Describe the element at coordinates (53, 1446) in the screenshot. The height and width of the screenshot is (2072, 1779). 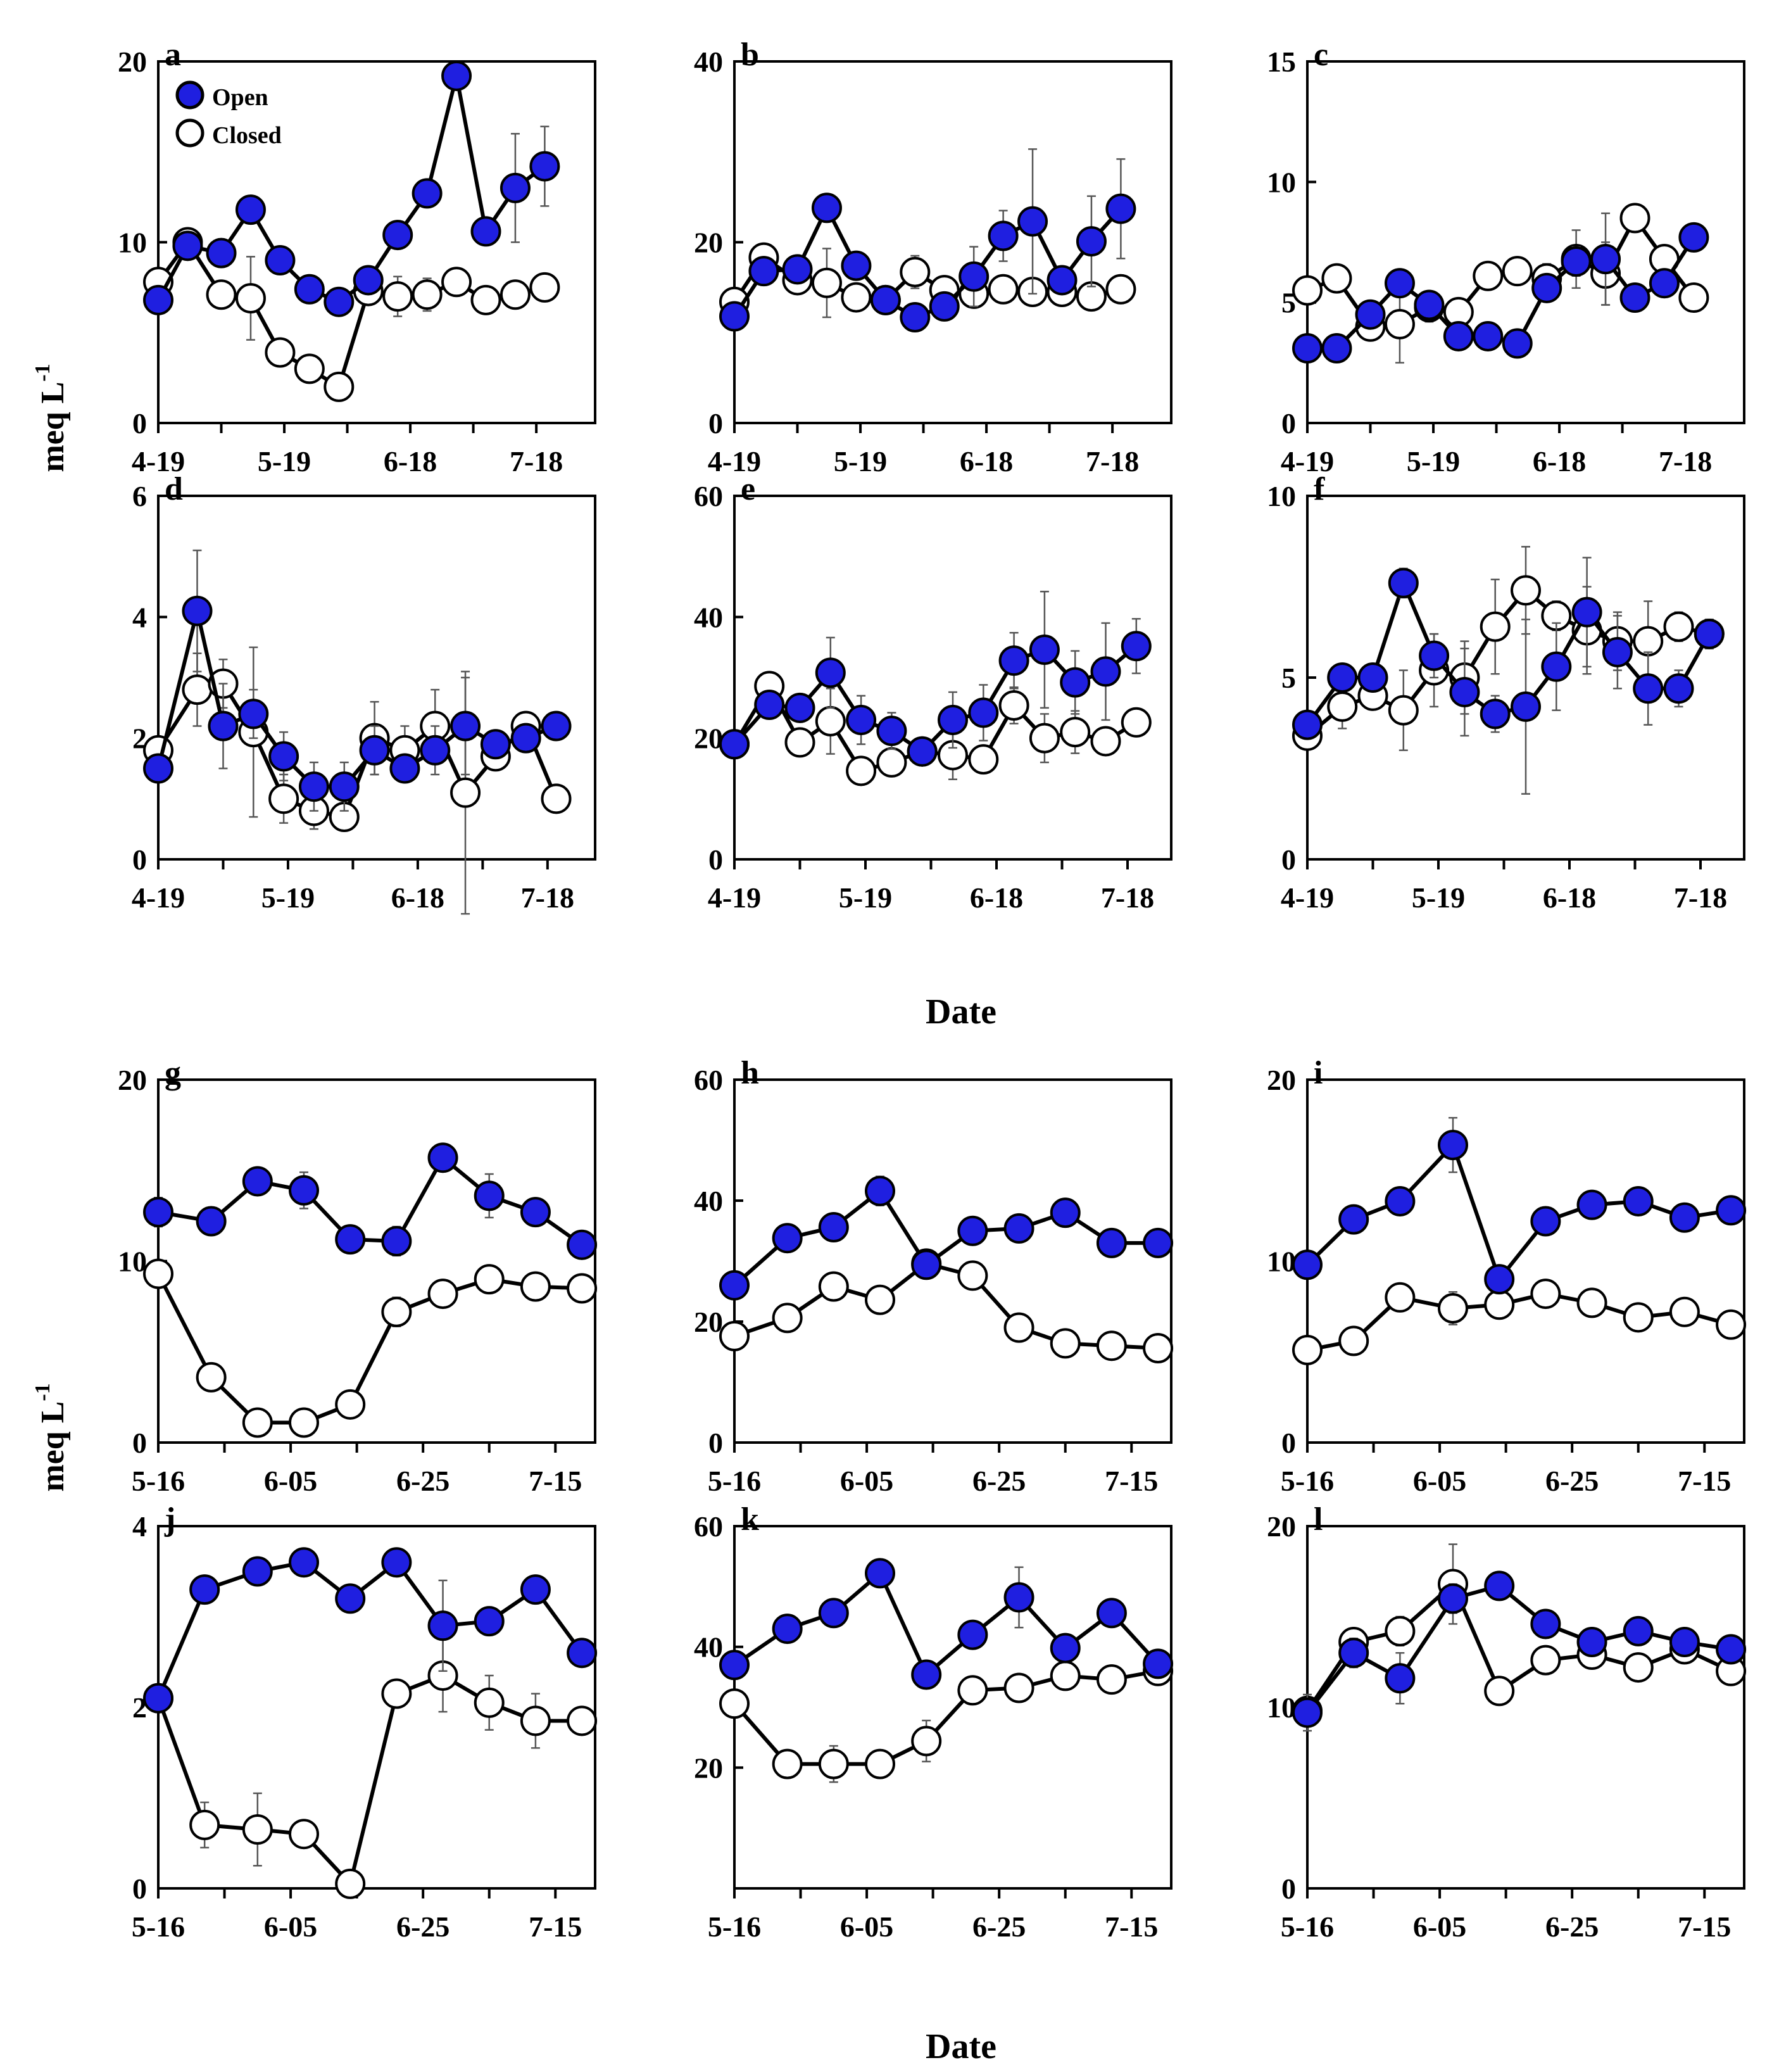
I see `y-axis-label-bottom-text: meq L` at that location.